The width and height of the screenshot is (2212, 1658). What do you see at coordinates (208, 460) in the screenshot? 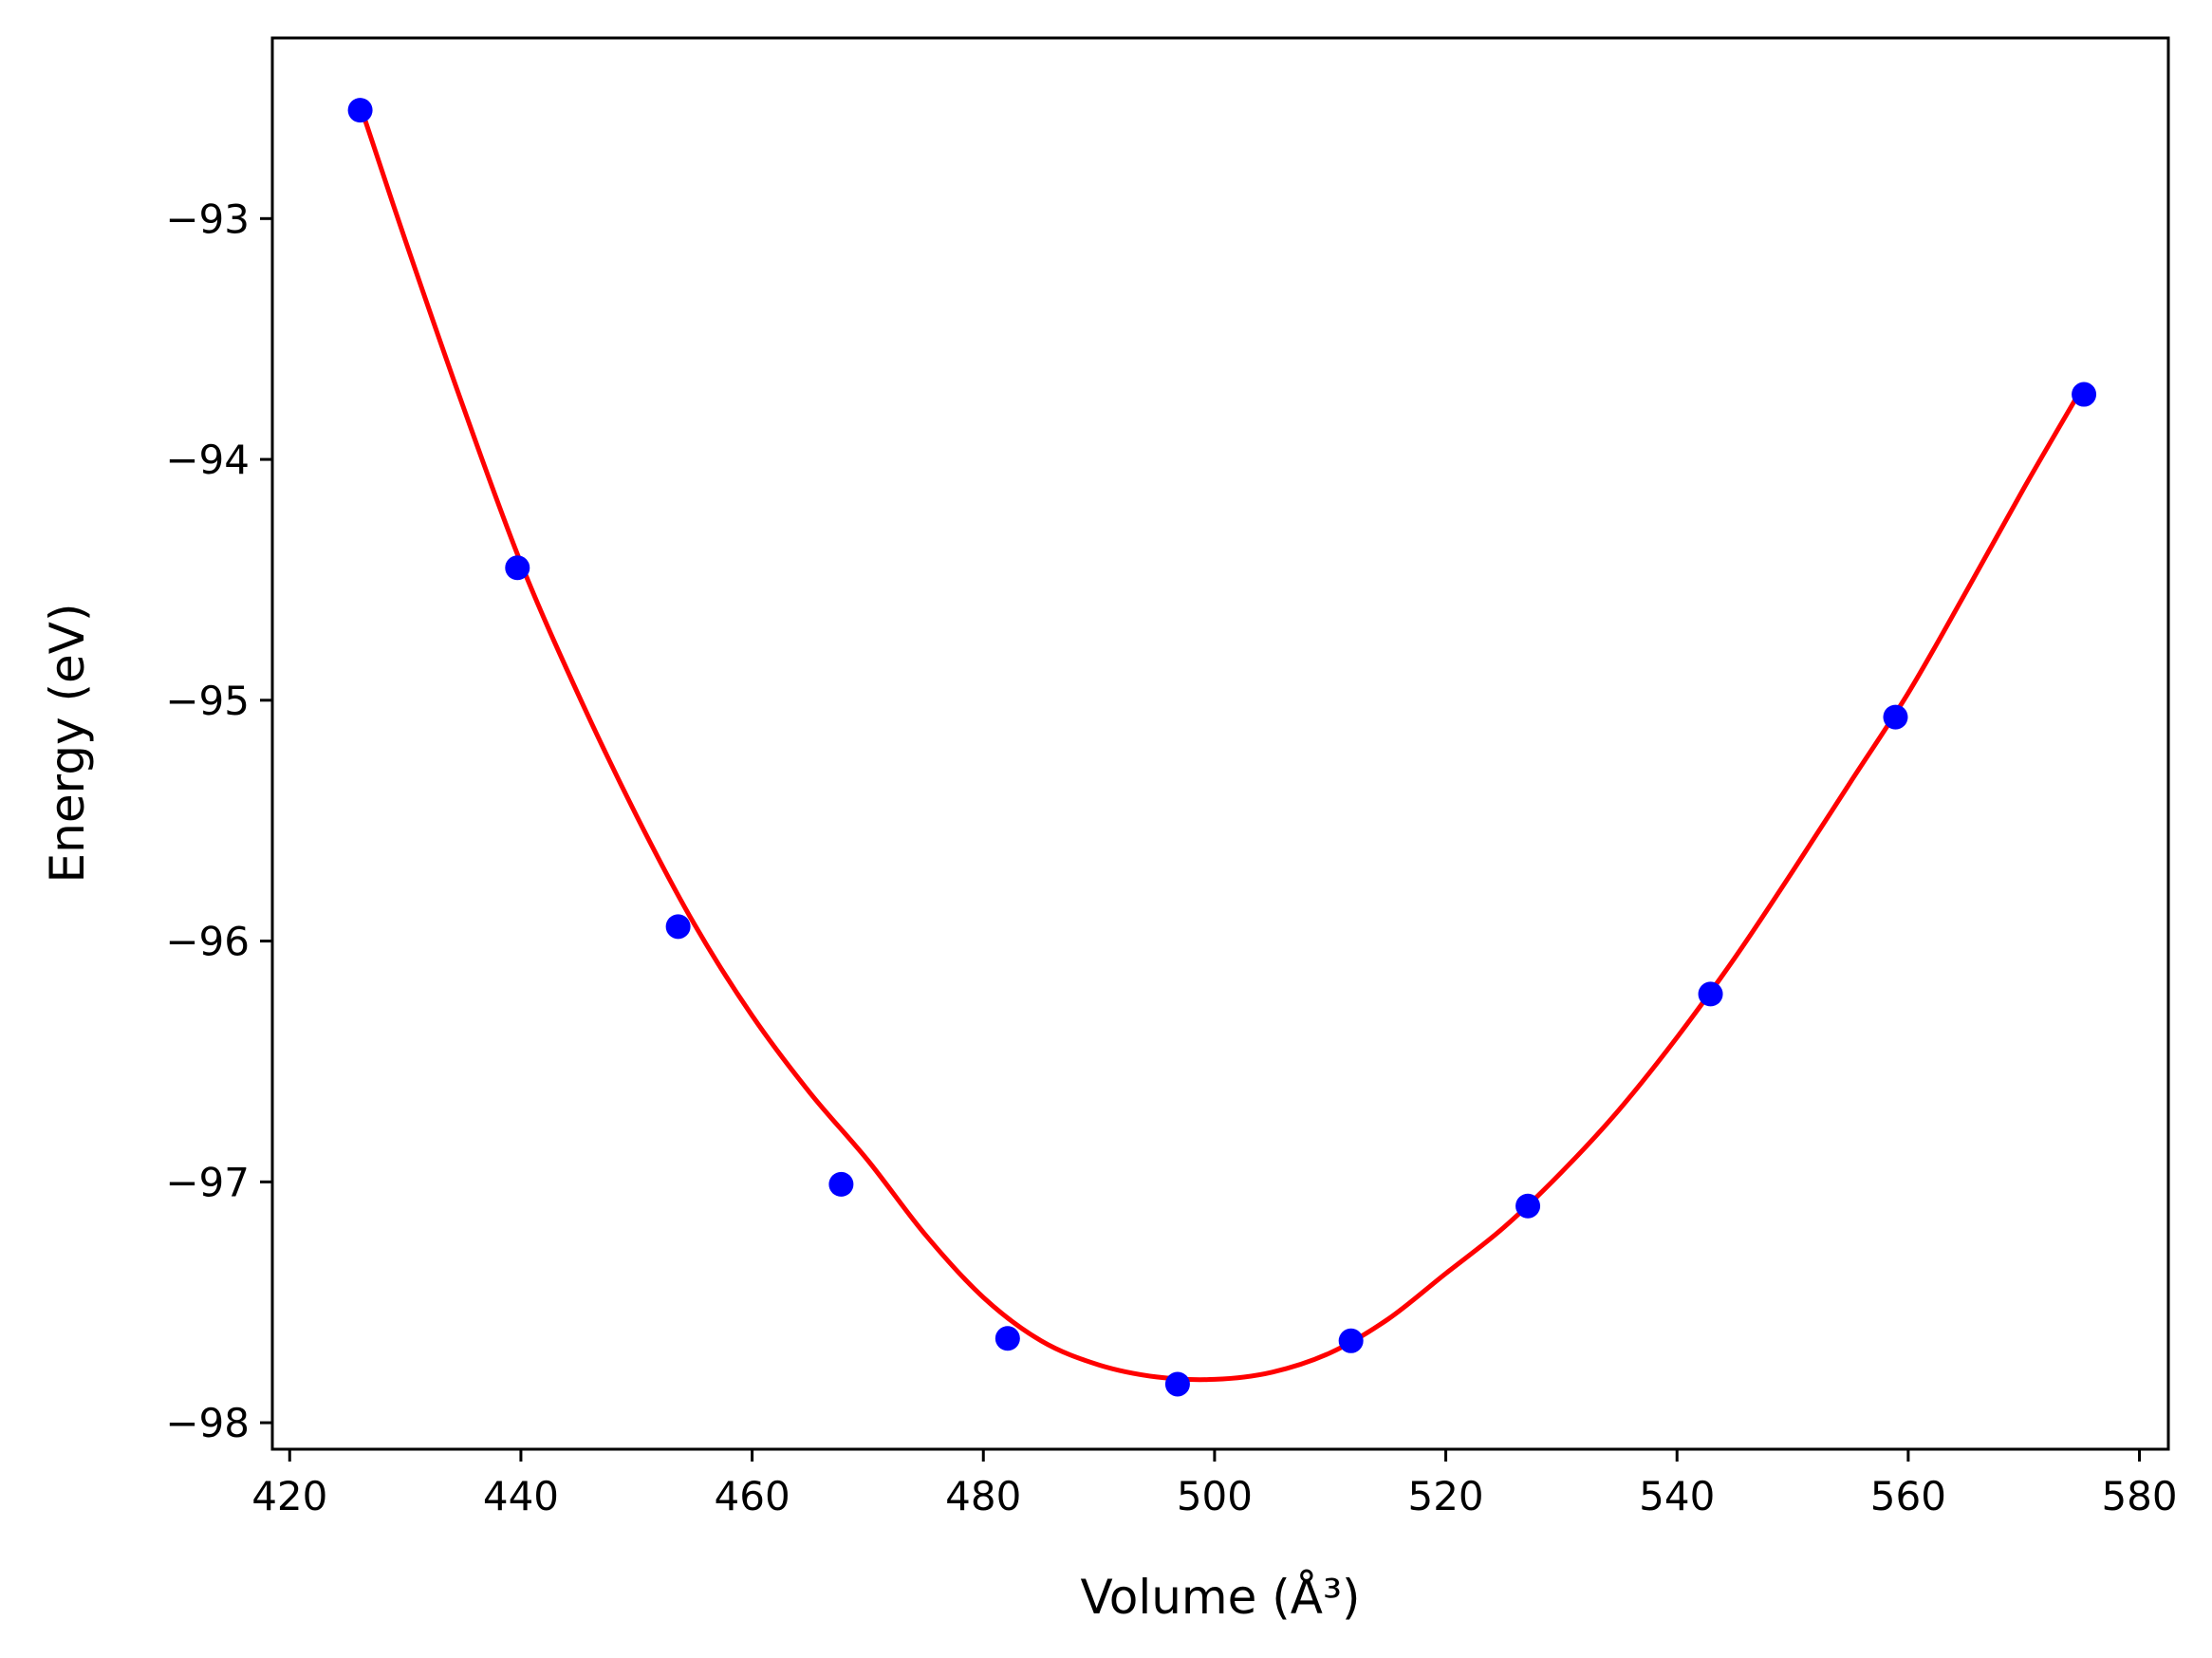
I see `y-tick-label: −94` at bounding box center [208, 460].